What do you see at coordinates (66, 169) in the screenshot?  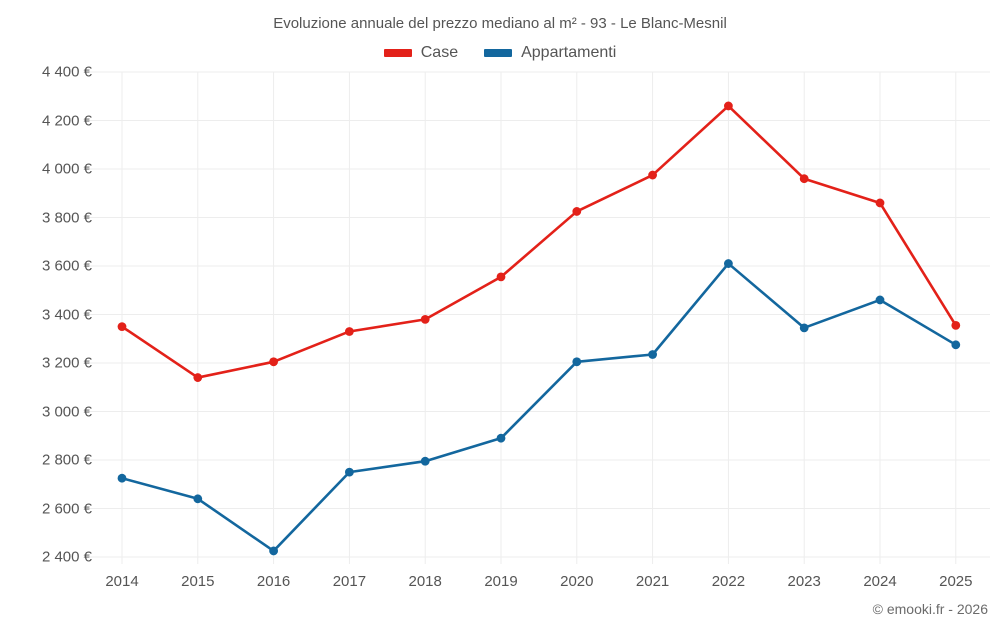 I see `y-axis-tick-label: 4 000 €` at bounding box center [66, 169].